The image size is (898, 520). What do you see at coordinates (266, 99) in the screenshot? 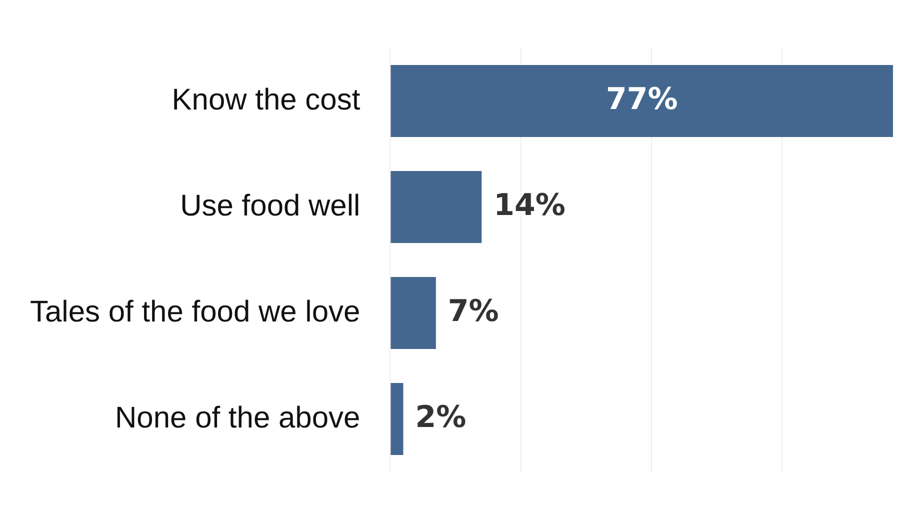
I see `y-tick-label: Know the cost` at bounding box center [266, 99].